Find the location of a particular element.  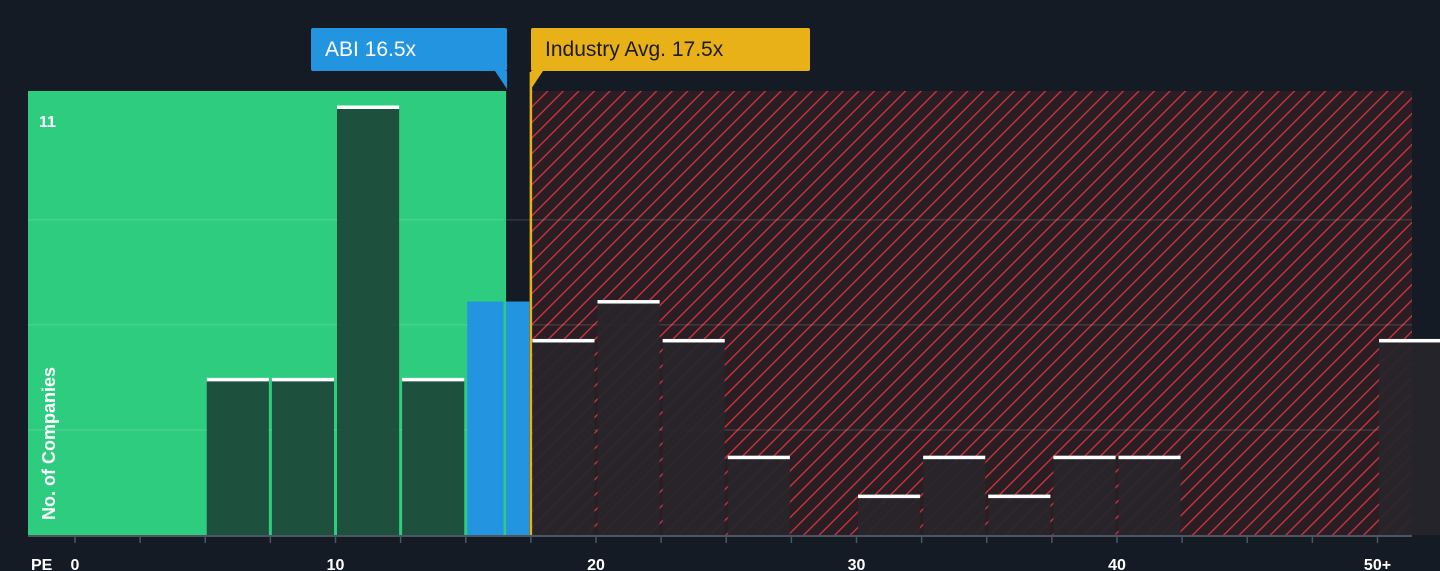

company-callout-pointer is located at coordinates (501, 80).